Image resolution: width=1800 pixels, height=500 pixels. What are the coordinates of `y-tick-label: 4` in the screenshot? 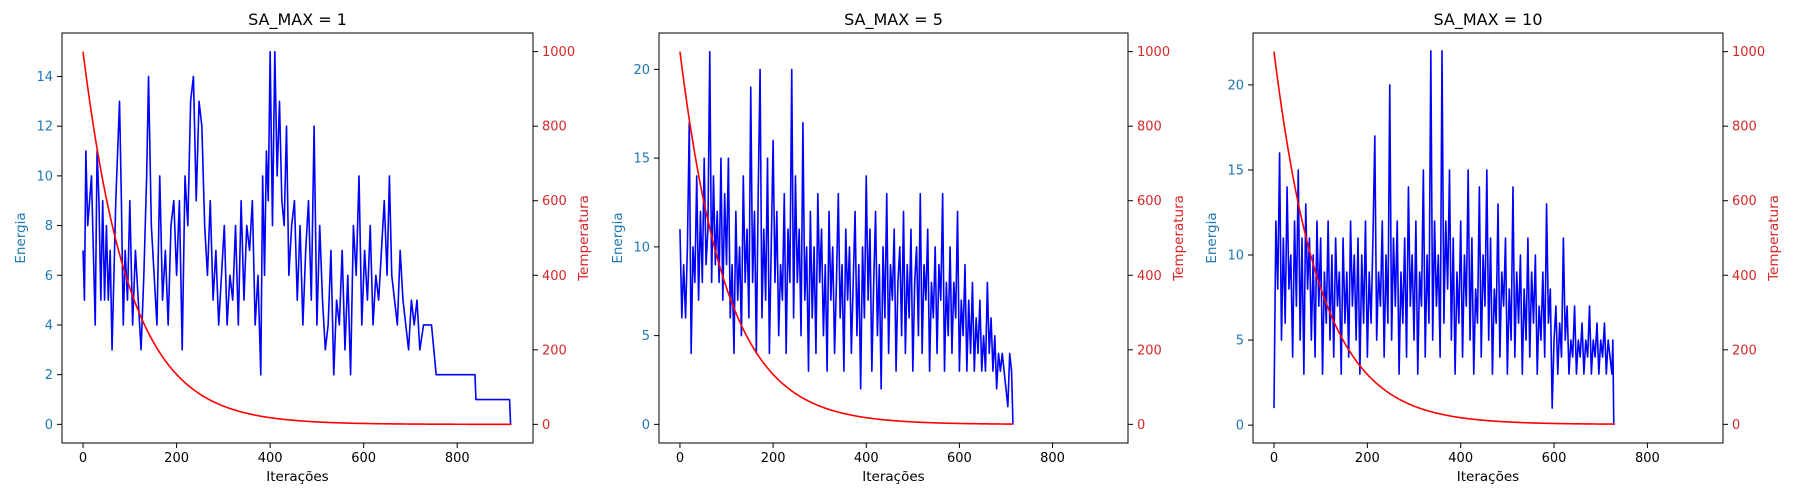 It's located at (49, 325).